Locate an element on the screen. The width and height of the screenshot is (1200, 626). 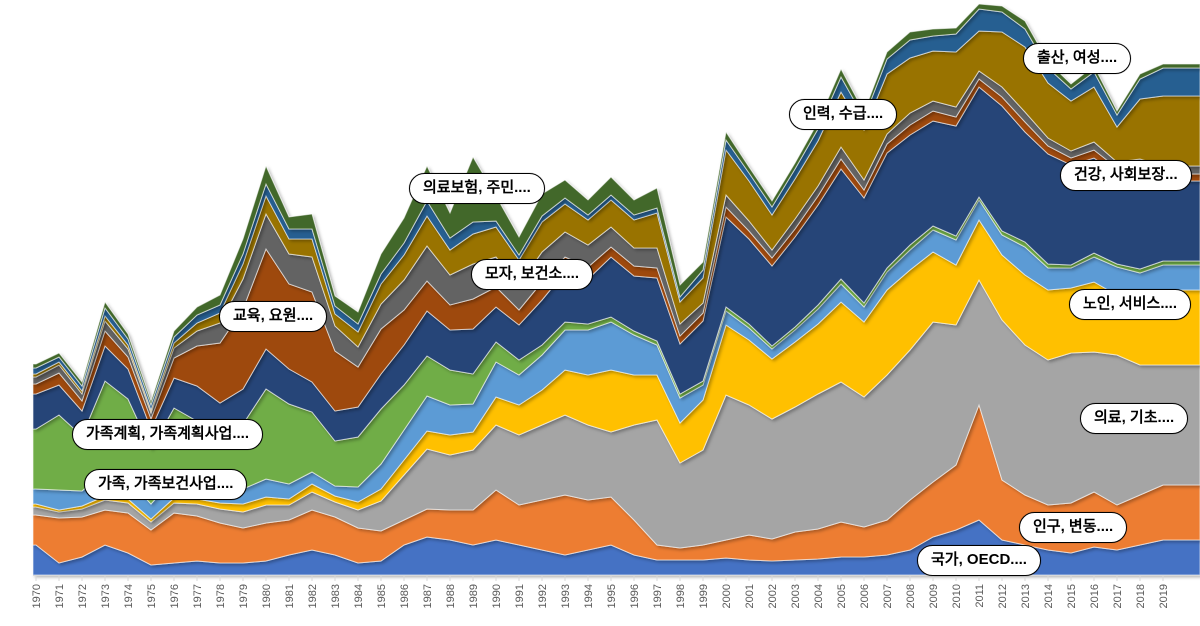
x-tick-label-2002: 2002 is located at coordinates (773, 596).